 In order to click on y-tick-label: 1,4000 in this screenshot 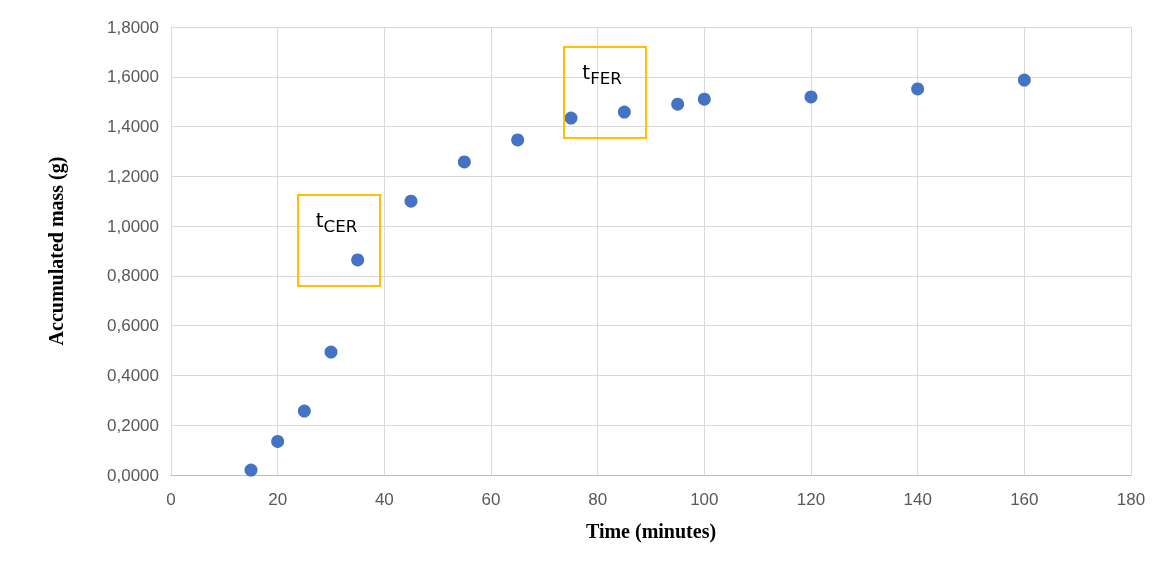, I will do `click(133, 127)`.